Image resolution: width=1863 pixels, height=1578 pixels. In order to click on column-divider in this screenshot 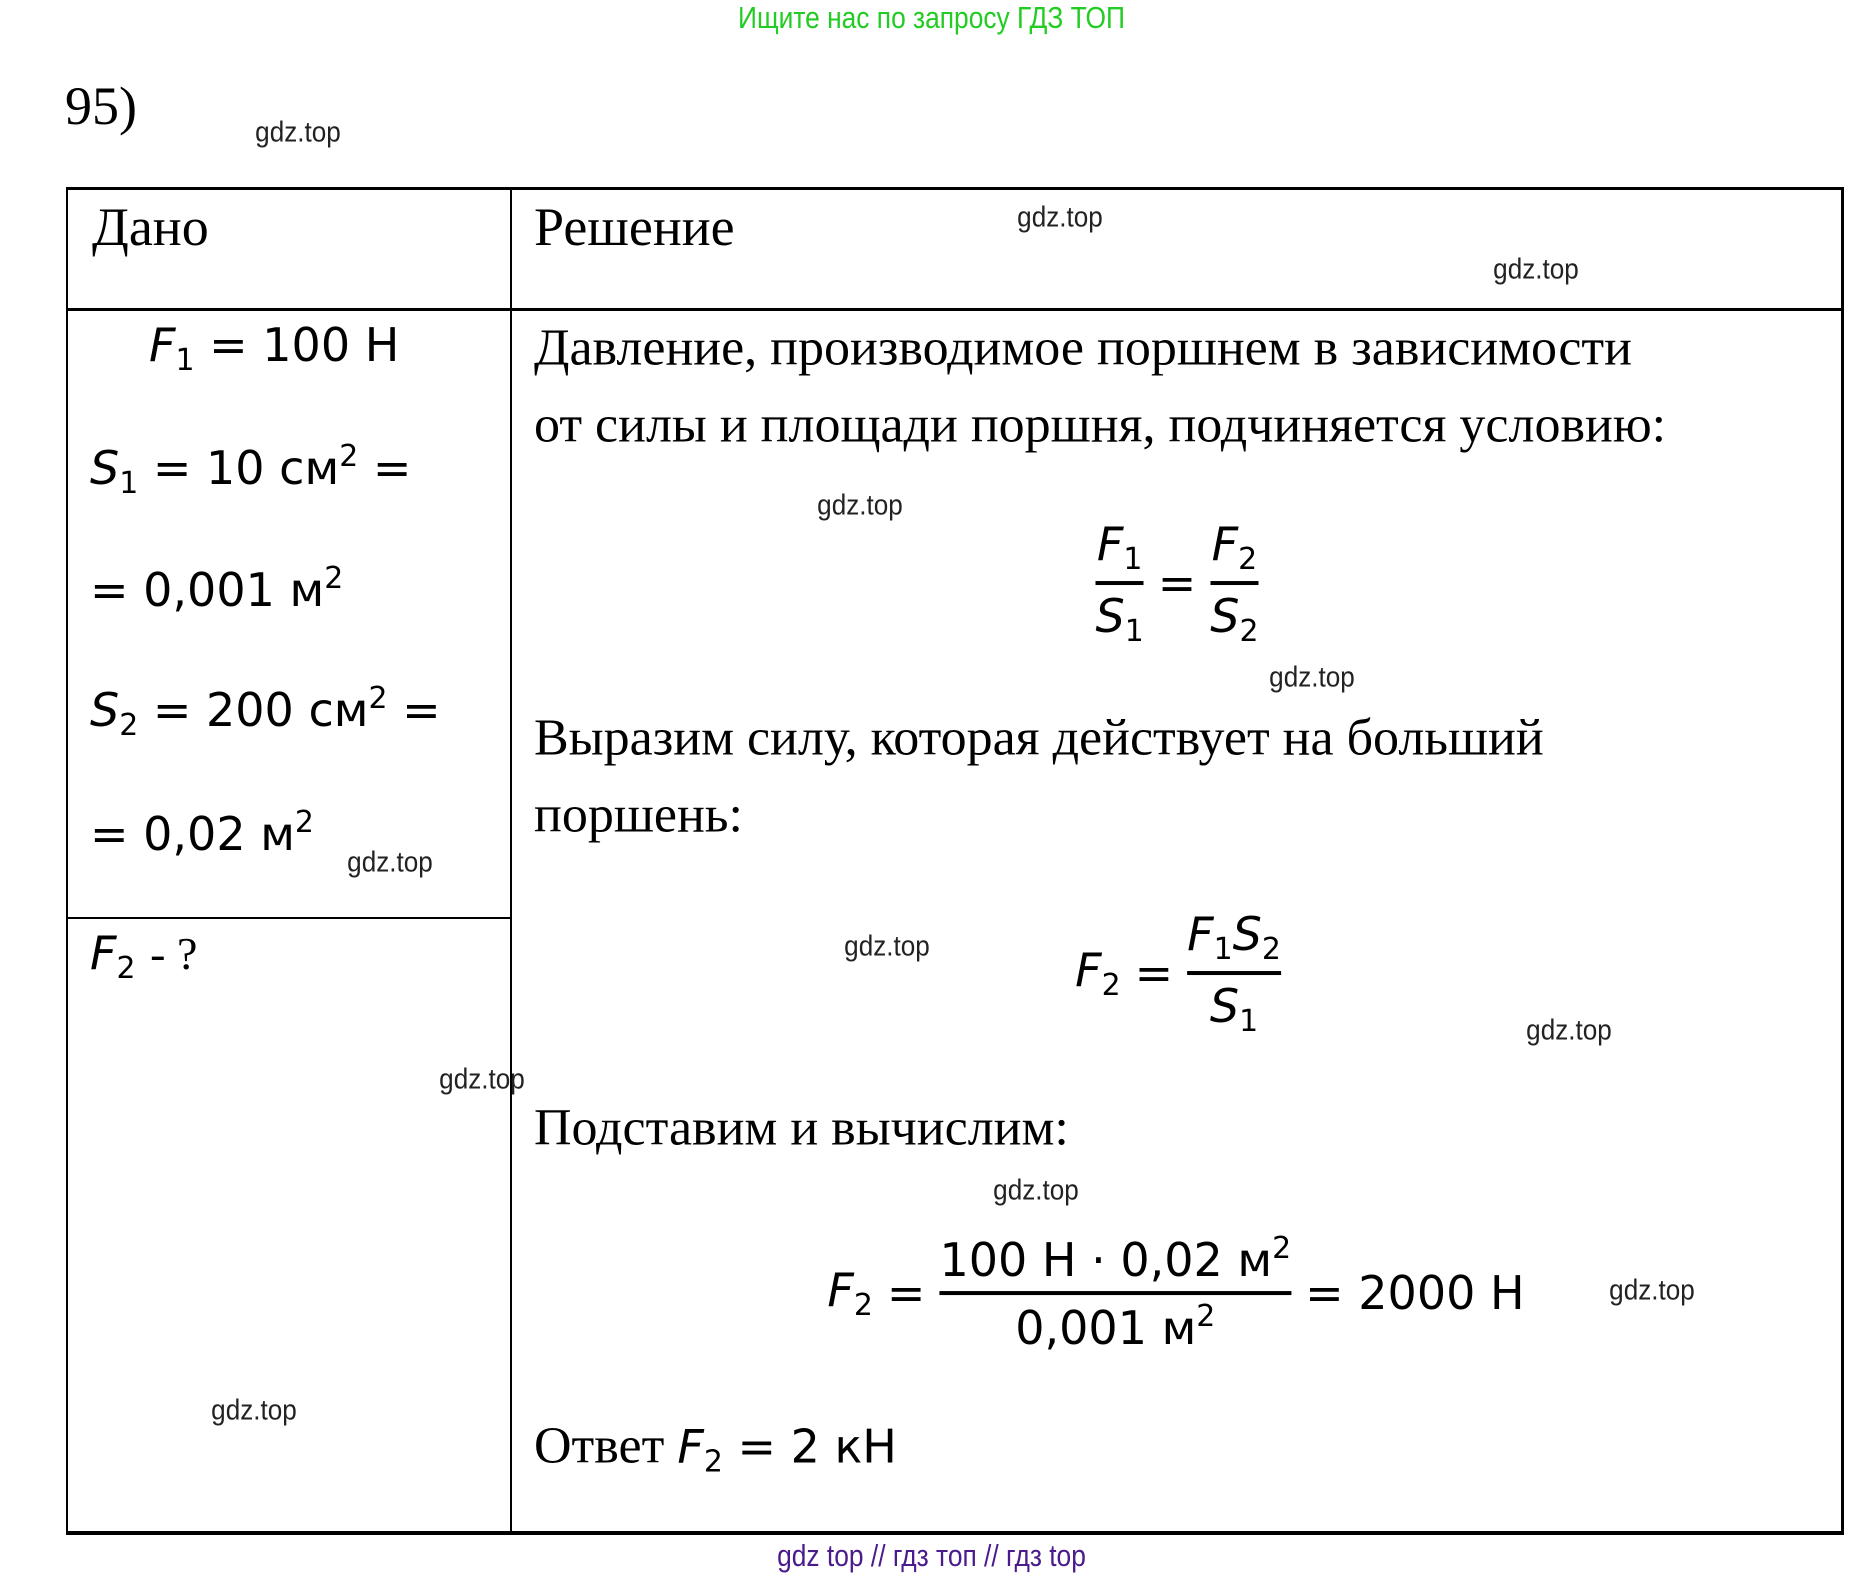, I will do `click(511, 861)`.